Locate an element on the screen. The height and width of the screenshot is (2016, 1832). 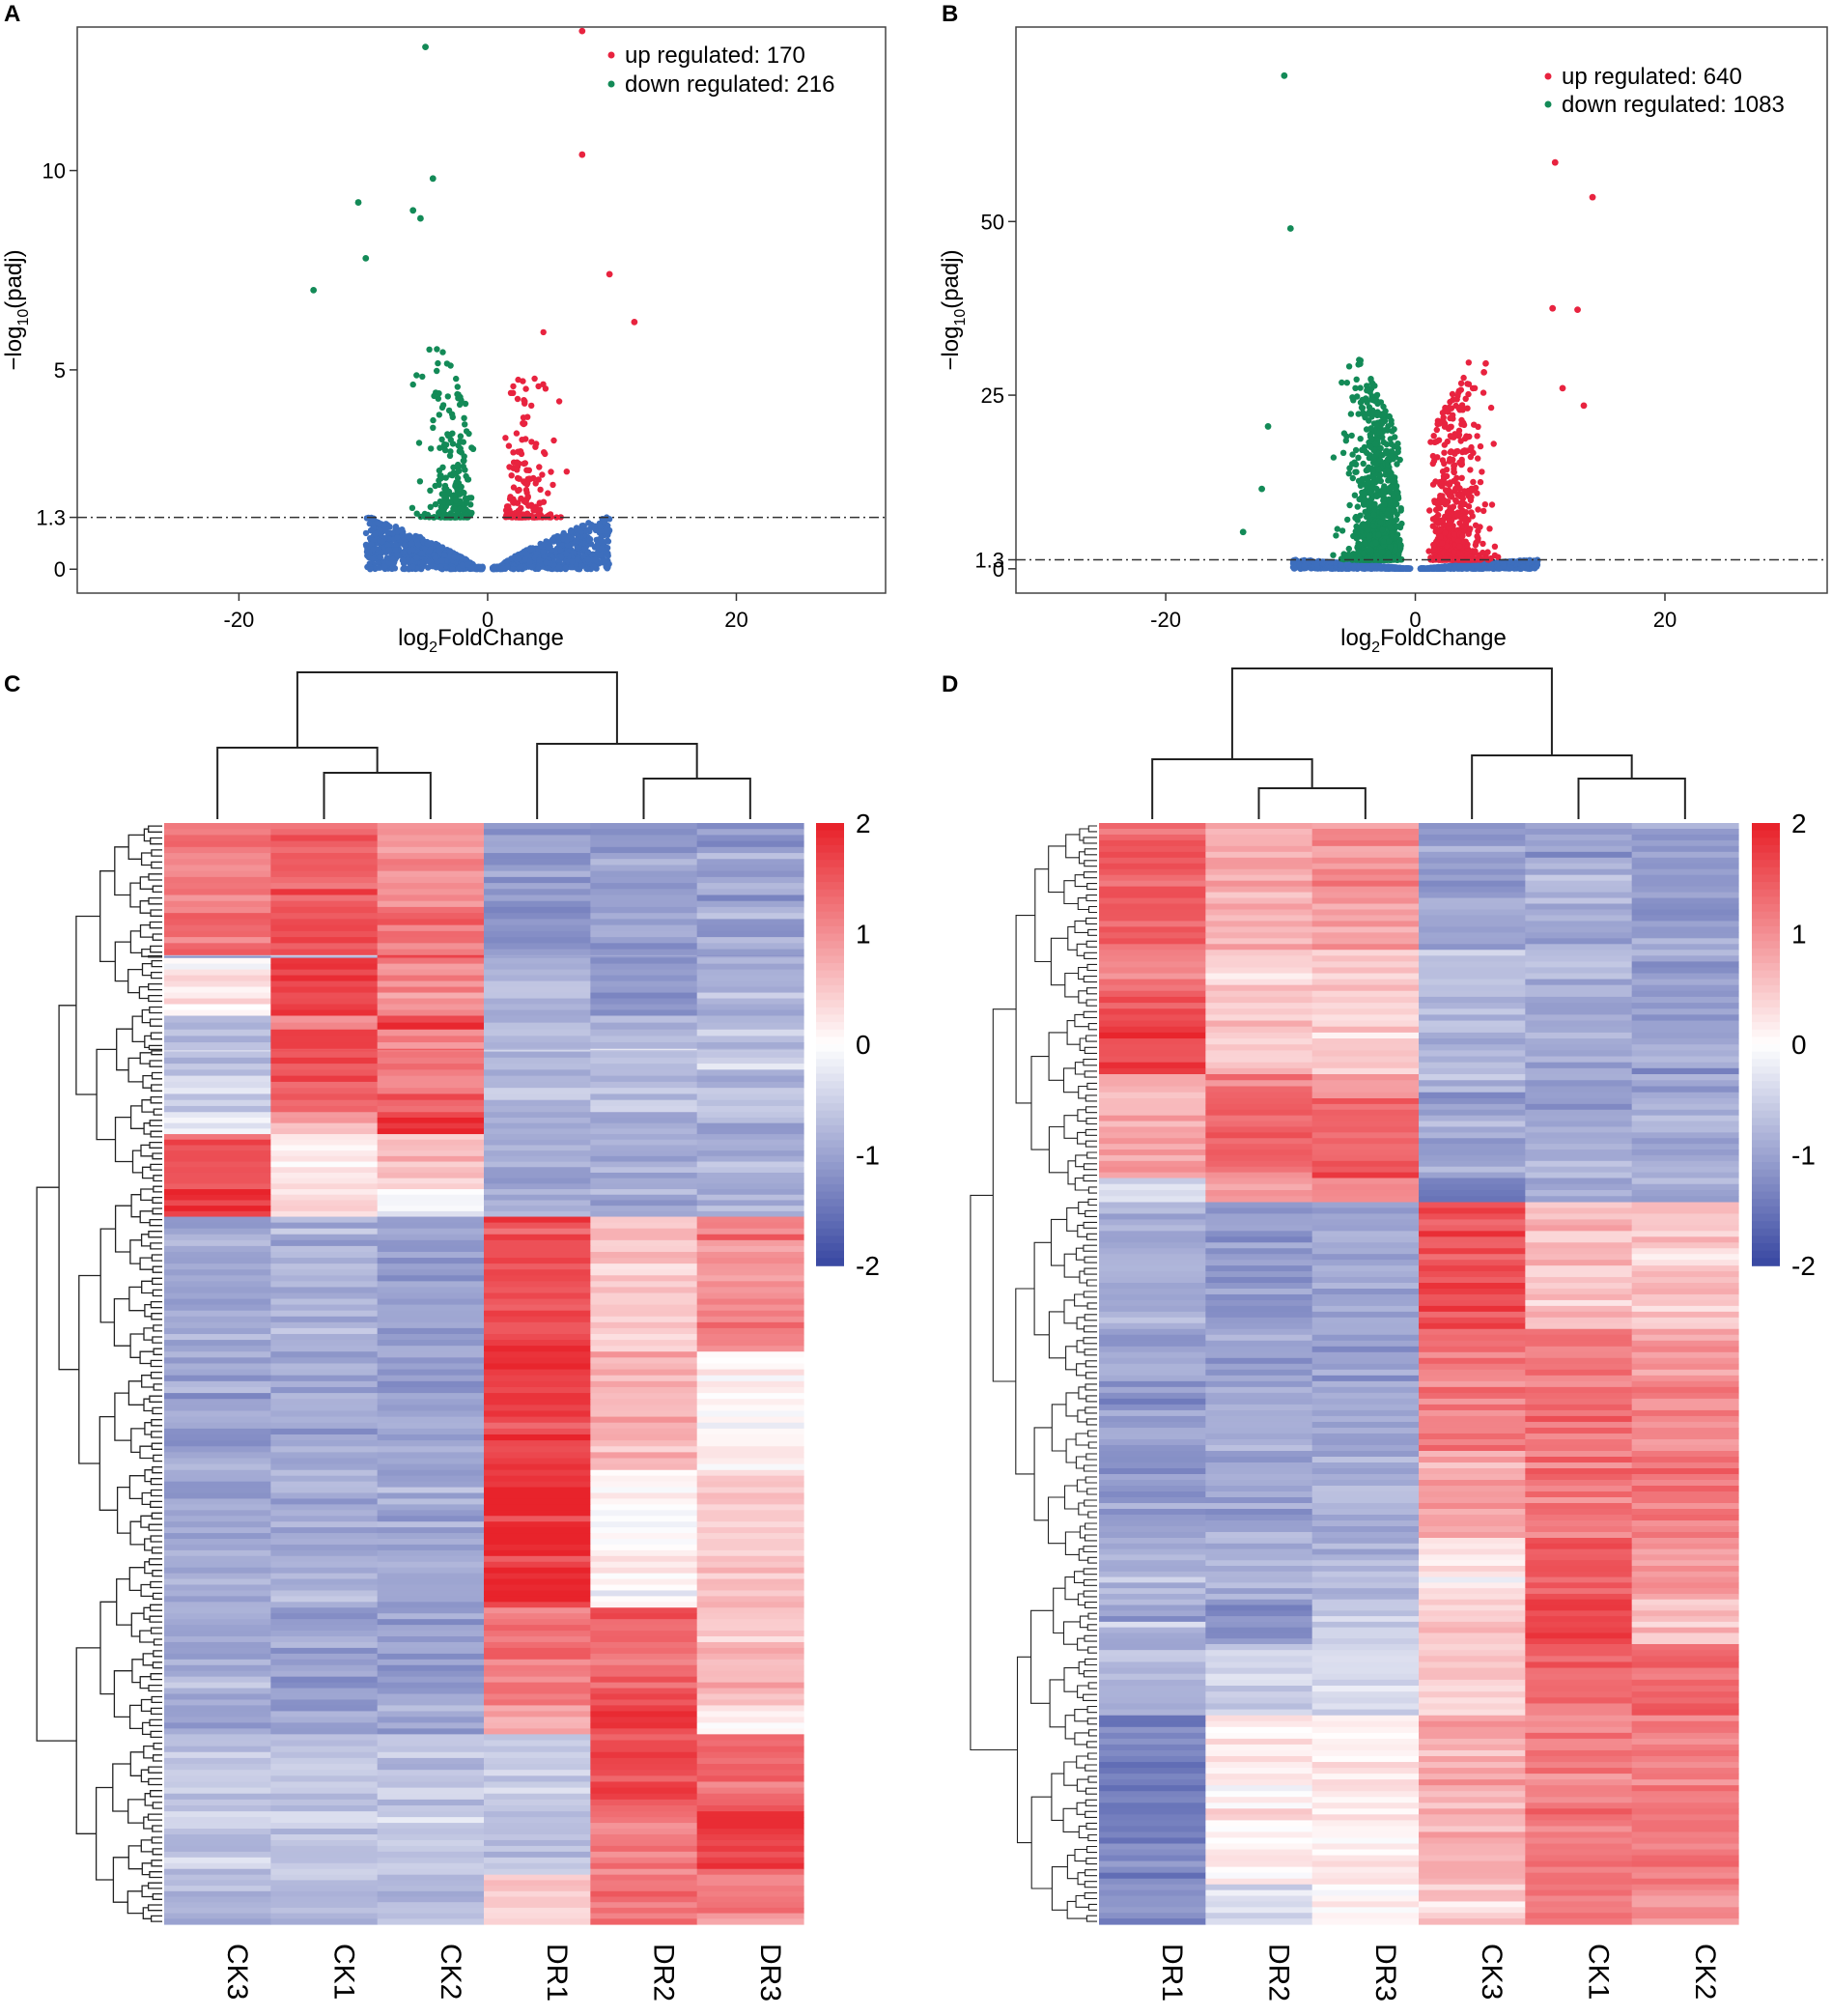
plot-area-b is located at coordinates (1421, 310).